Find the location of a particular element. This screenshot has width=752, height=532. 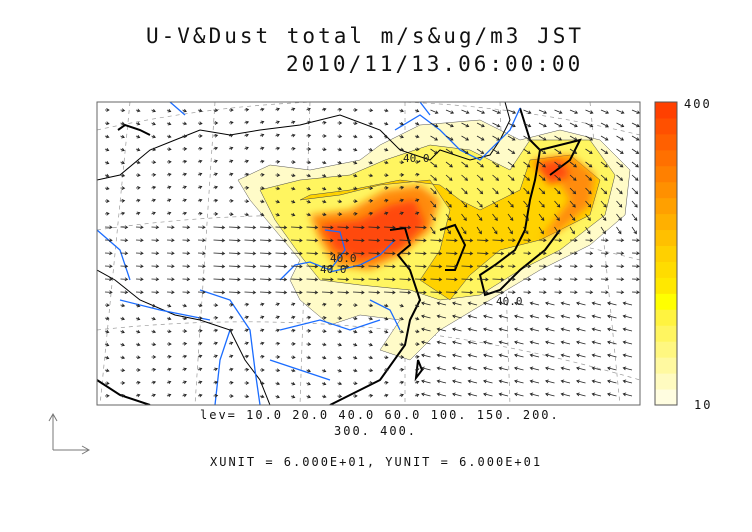

contour-label: 40.0 is located at coordinates (509, 301).